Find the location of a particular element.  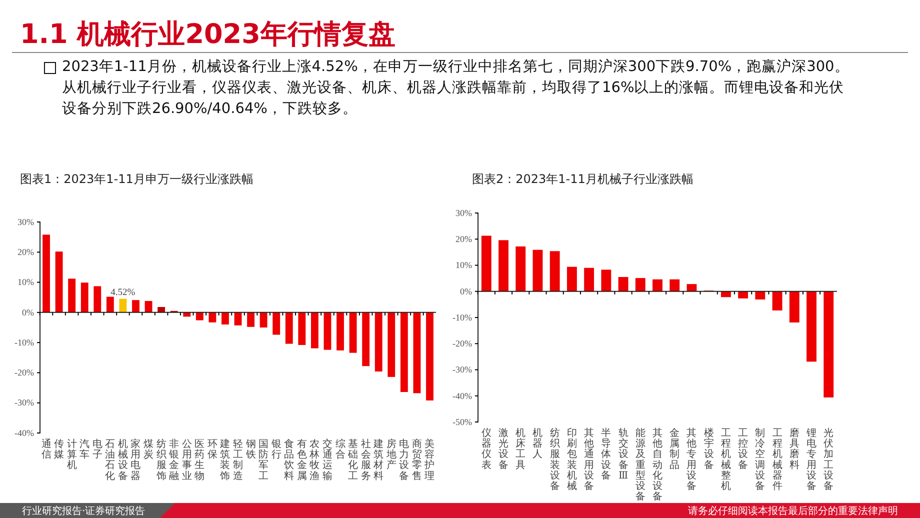

text: 1.1 机械行业2023年行情复盘 is located at coordinates (208, 35).